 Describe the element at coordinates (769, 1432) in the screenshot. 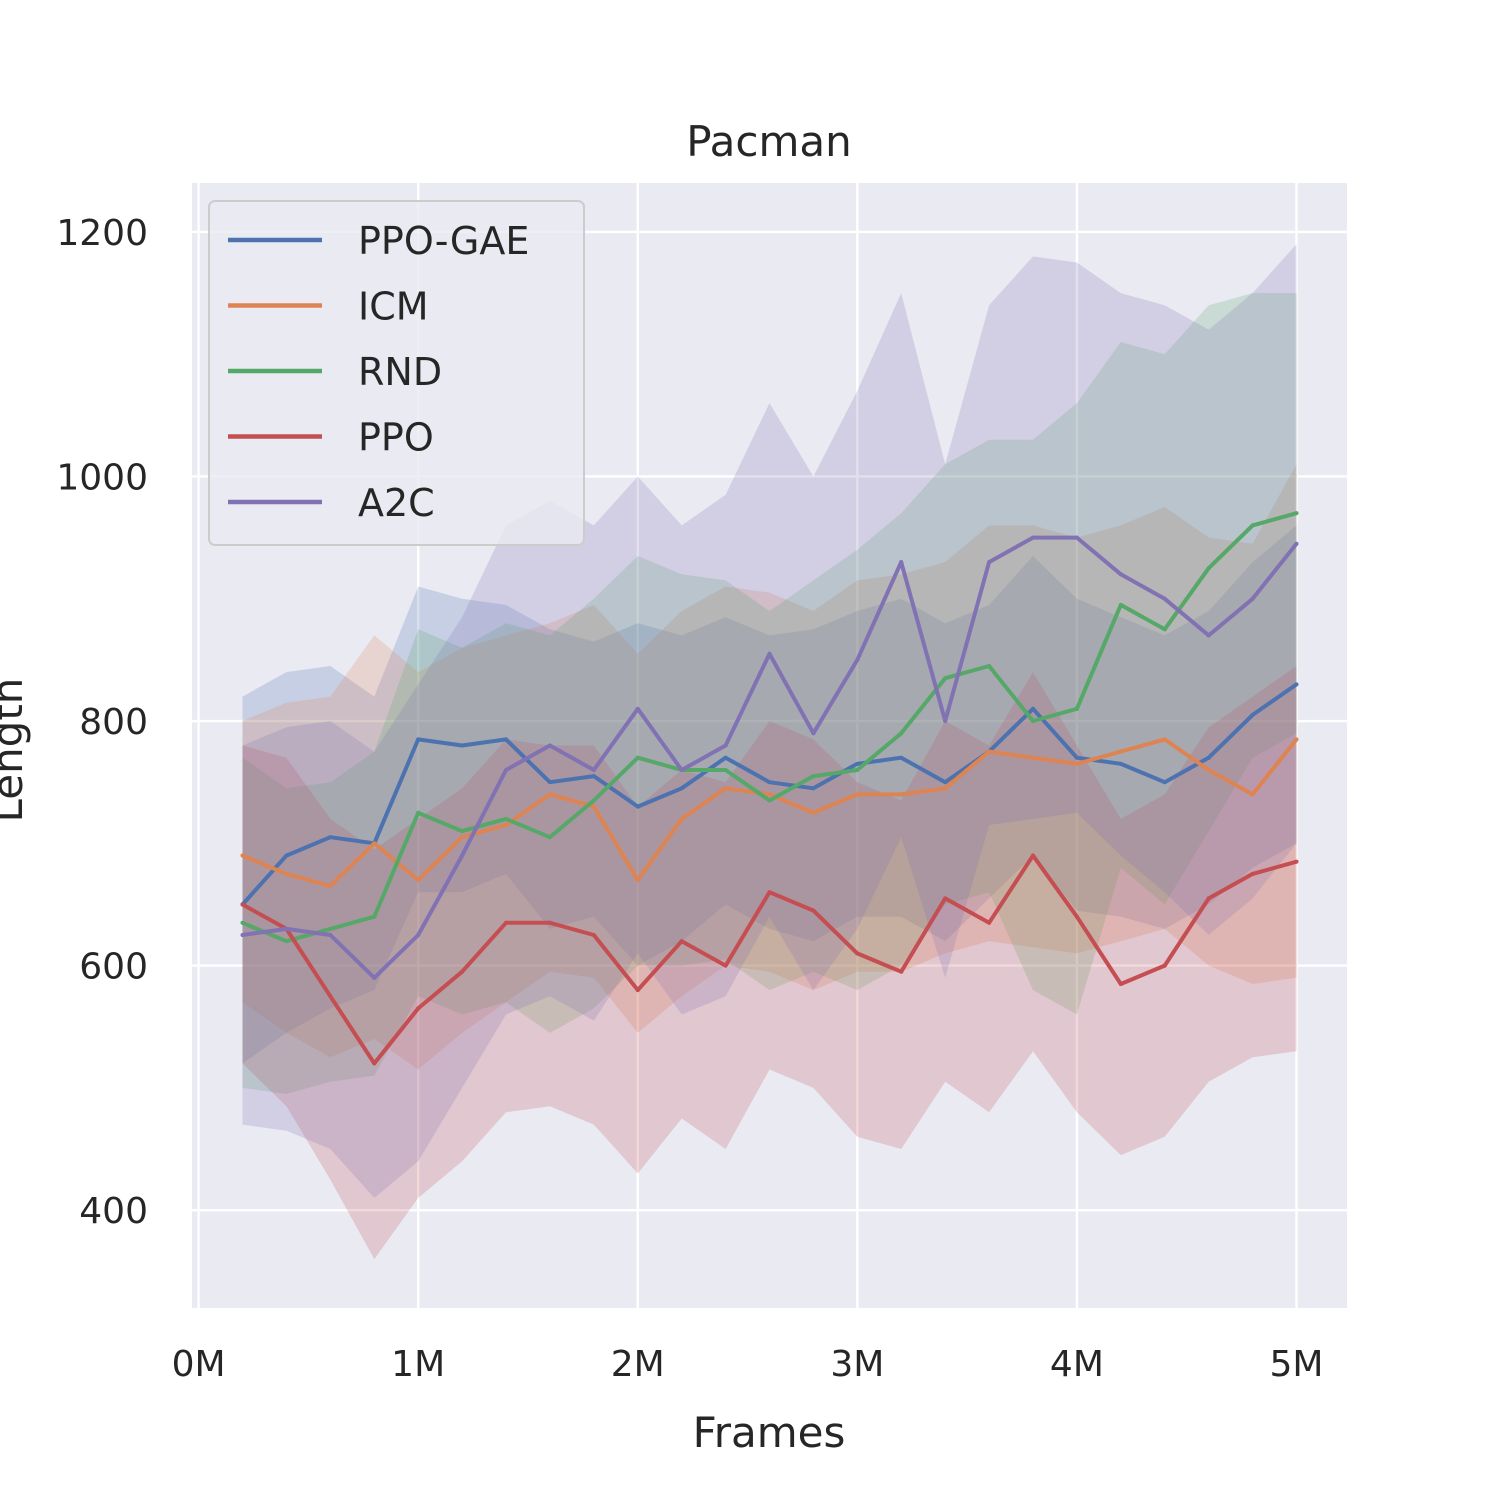

I see `x-axis-label: Frames` at that location.